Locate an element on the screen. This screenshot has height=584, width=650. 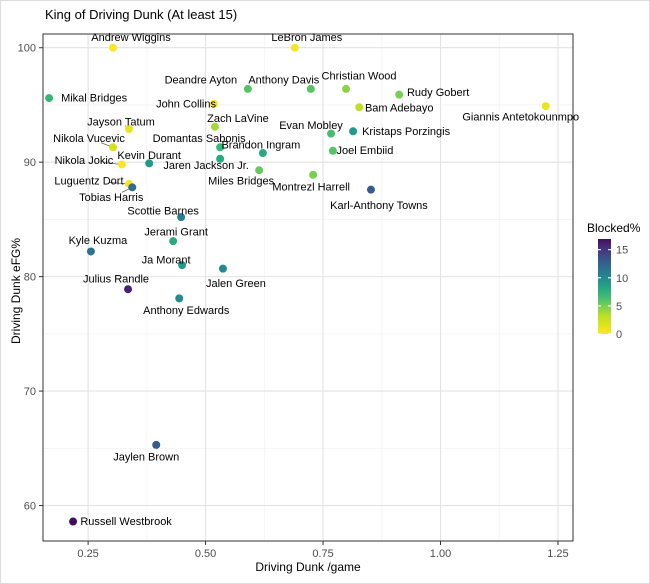
y-tick-label: 70 is located at coordinates (30, 392).